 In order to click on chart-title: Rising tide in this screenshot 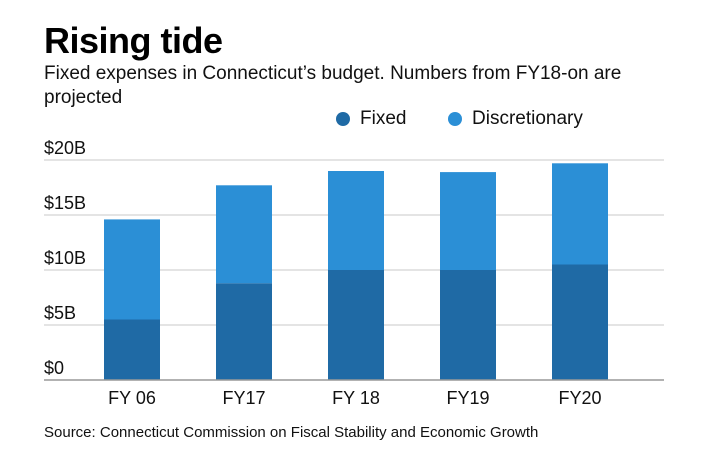, I will do `click(133, 40)`.